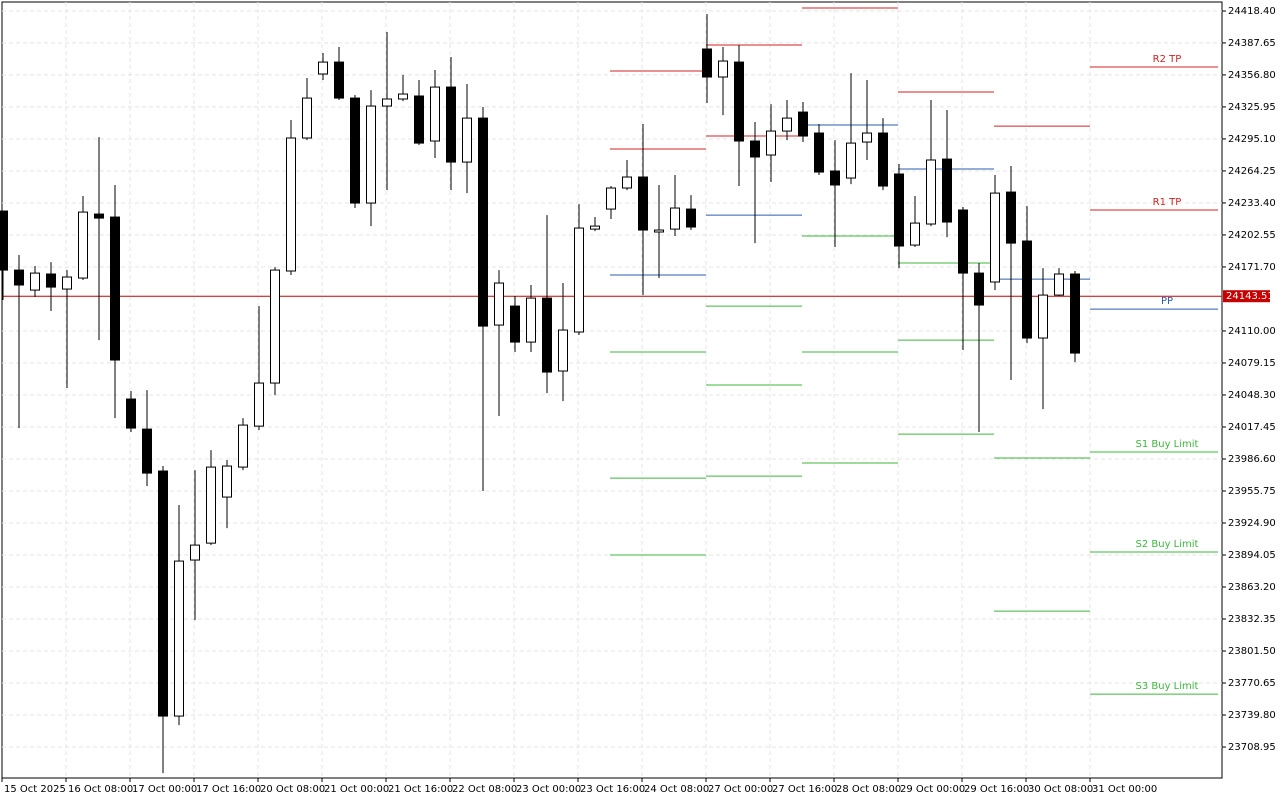 This screenshot has height=800, width=1280. I want to click on y-tick-label: 23801.50, so click(1252, 651).